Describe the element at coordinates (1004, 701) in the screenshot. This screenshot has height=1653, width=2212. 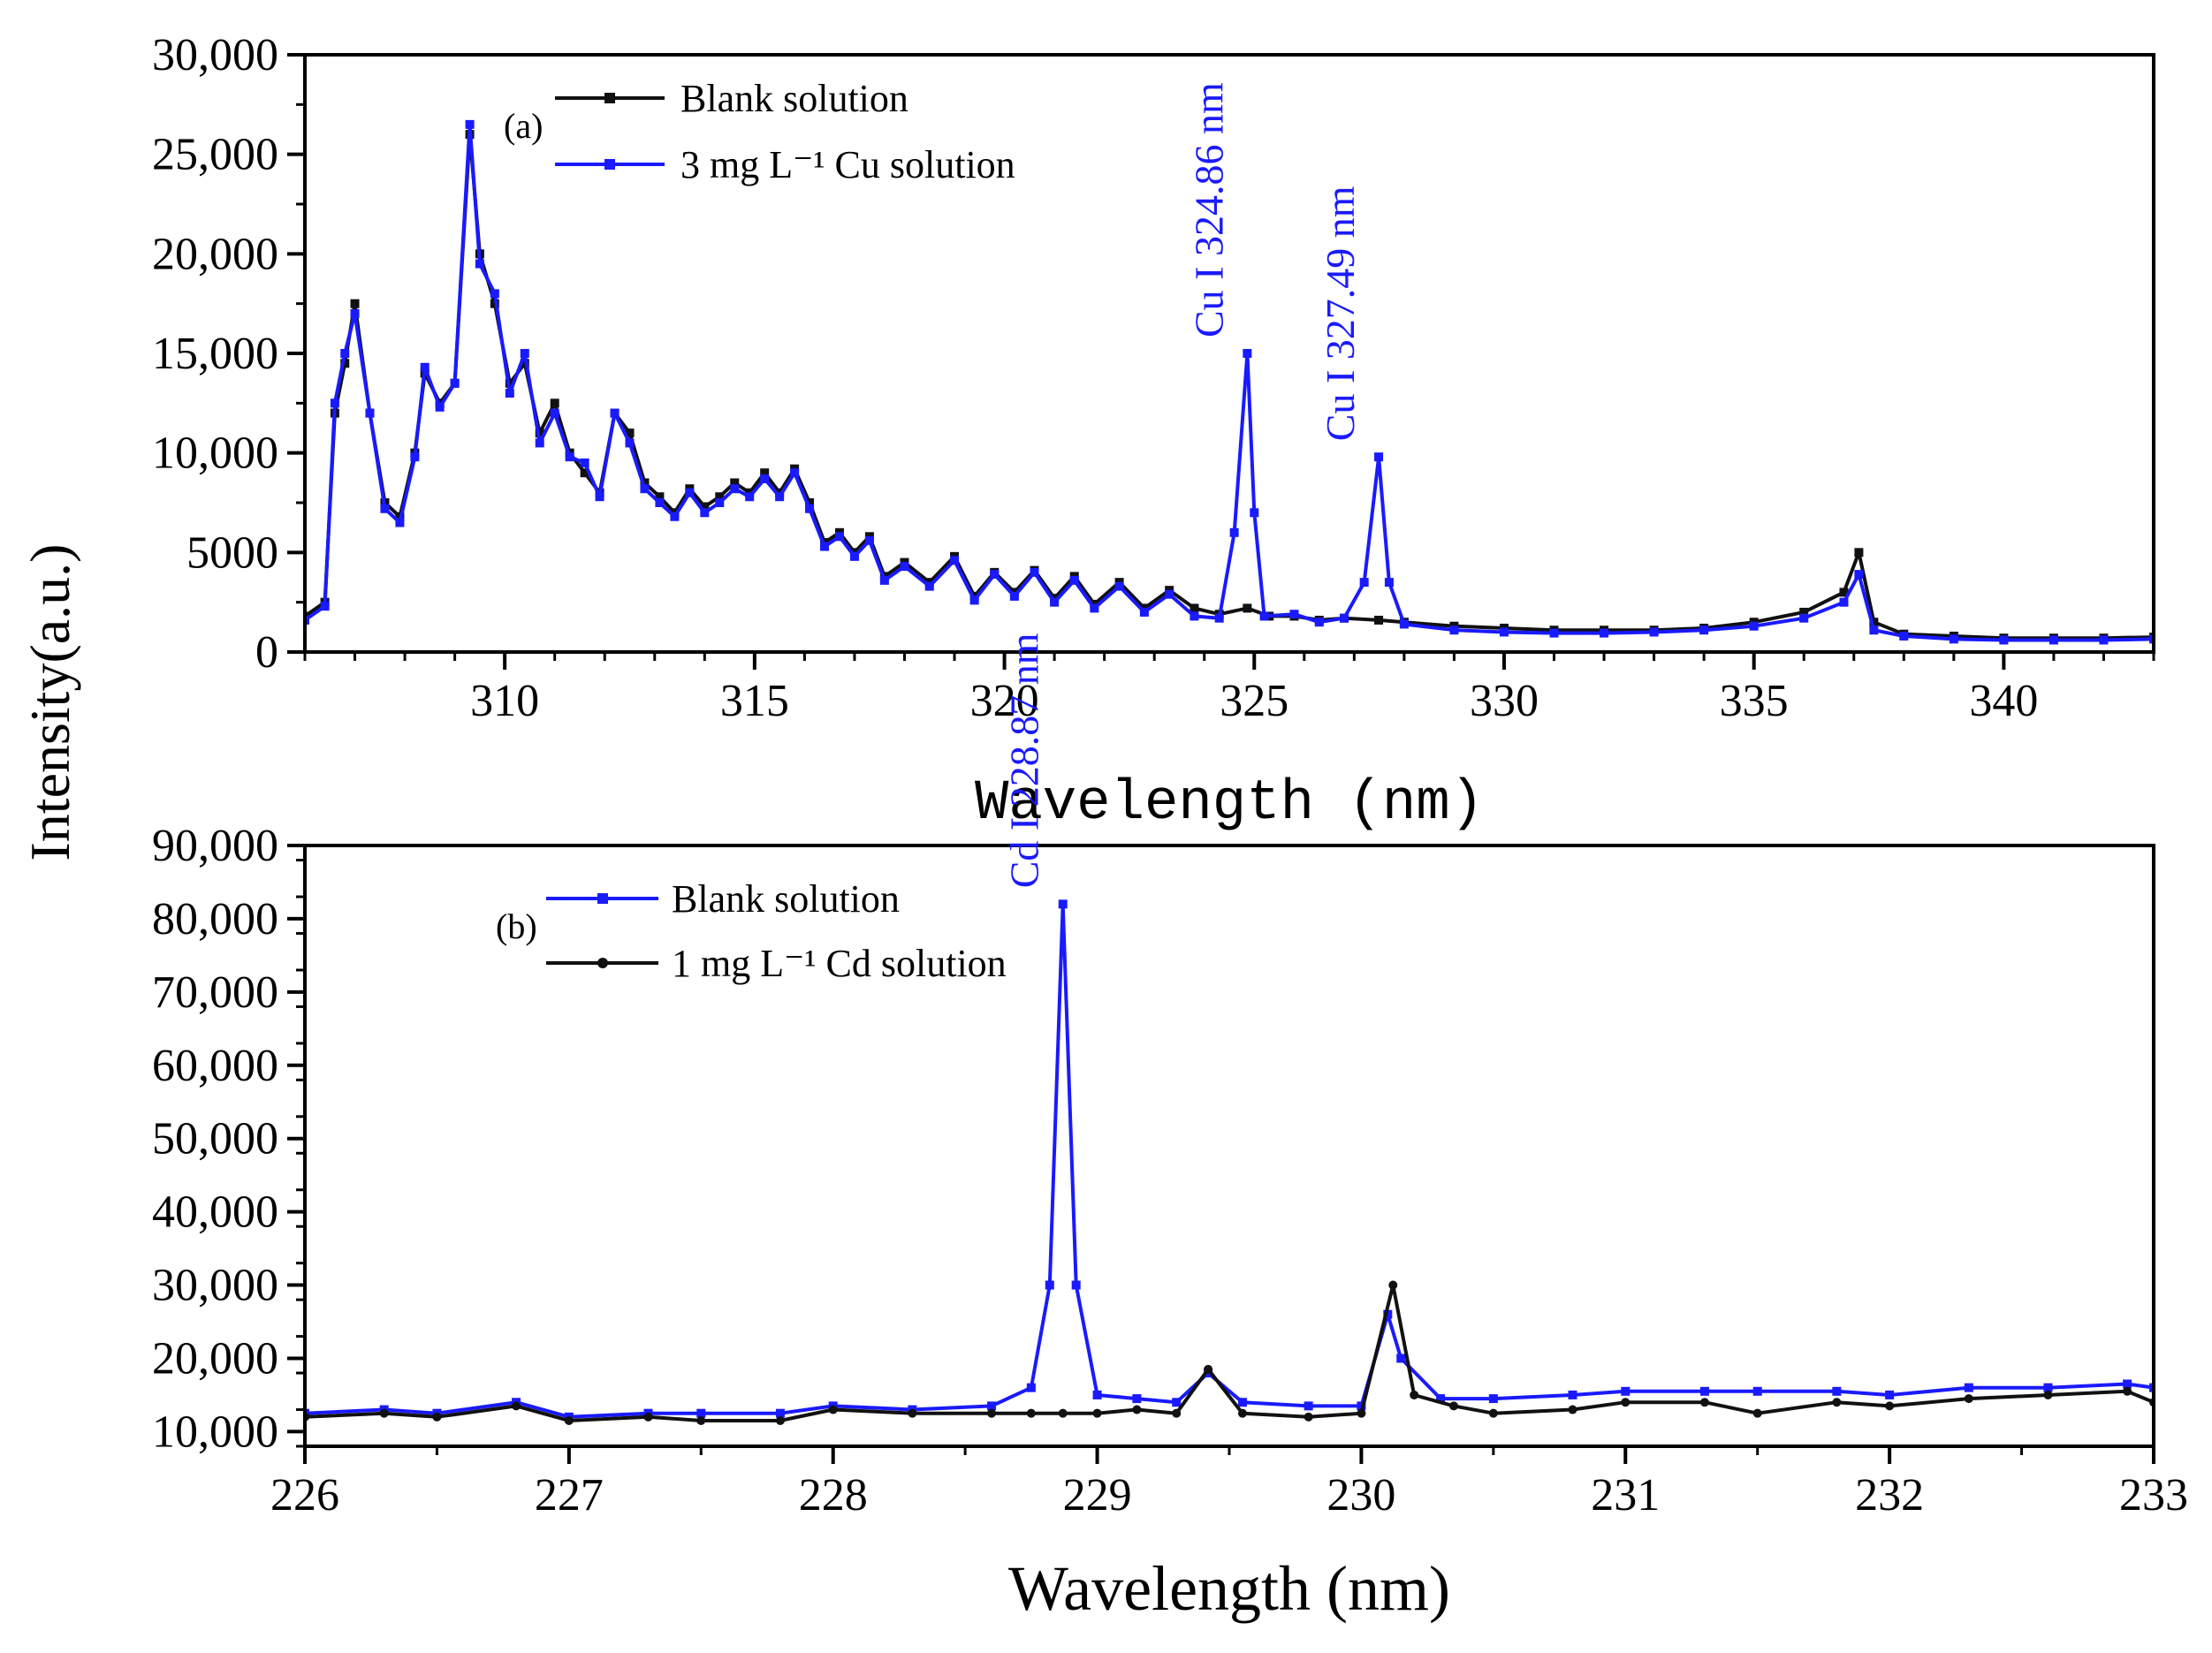
I see `panel-a-x-tick-label: 320` at that location.